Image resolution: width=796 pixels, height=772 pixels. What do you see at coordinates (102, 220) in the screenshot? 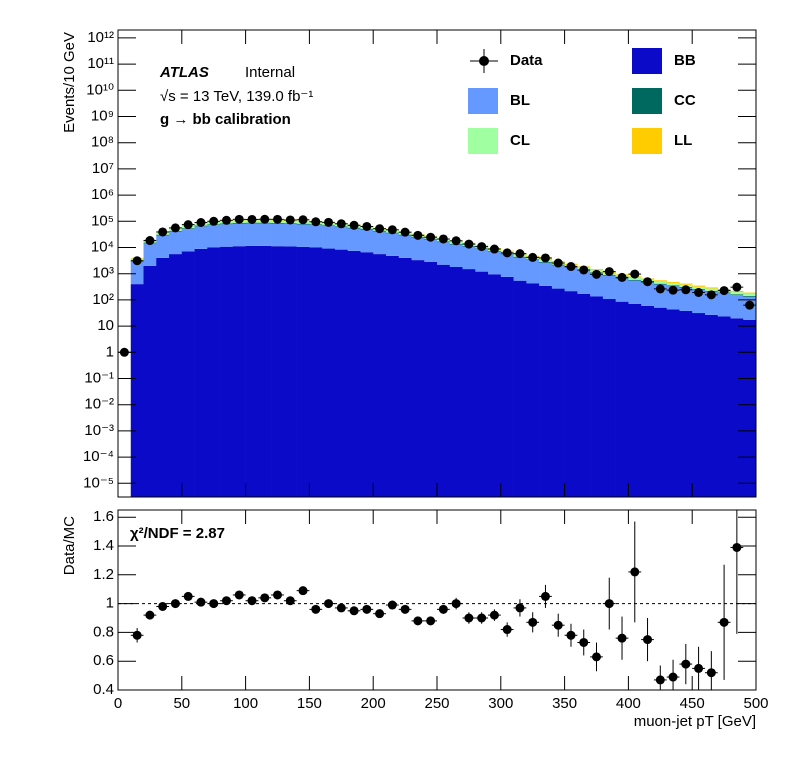
I see `y-tick-label: 10⁵` at bounding box center [102, 220].